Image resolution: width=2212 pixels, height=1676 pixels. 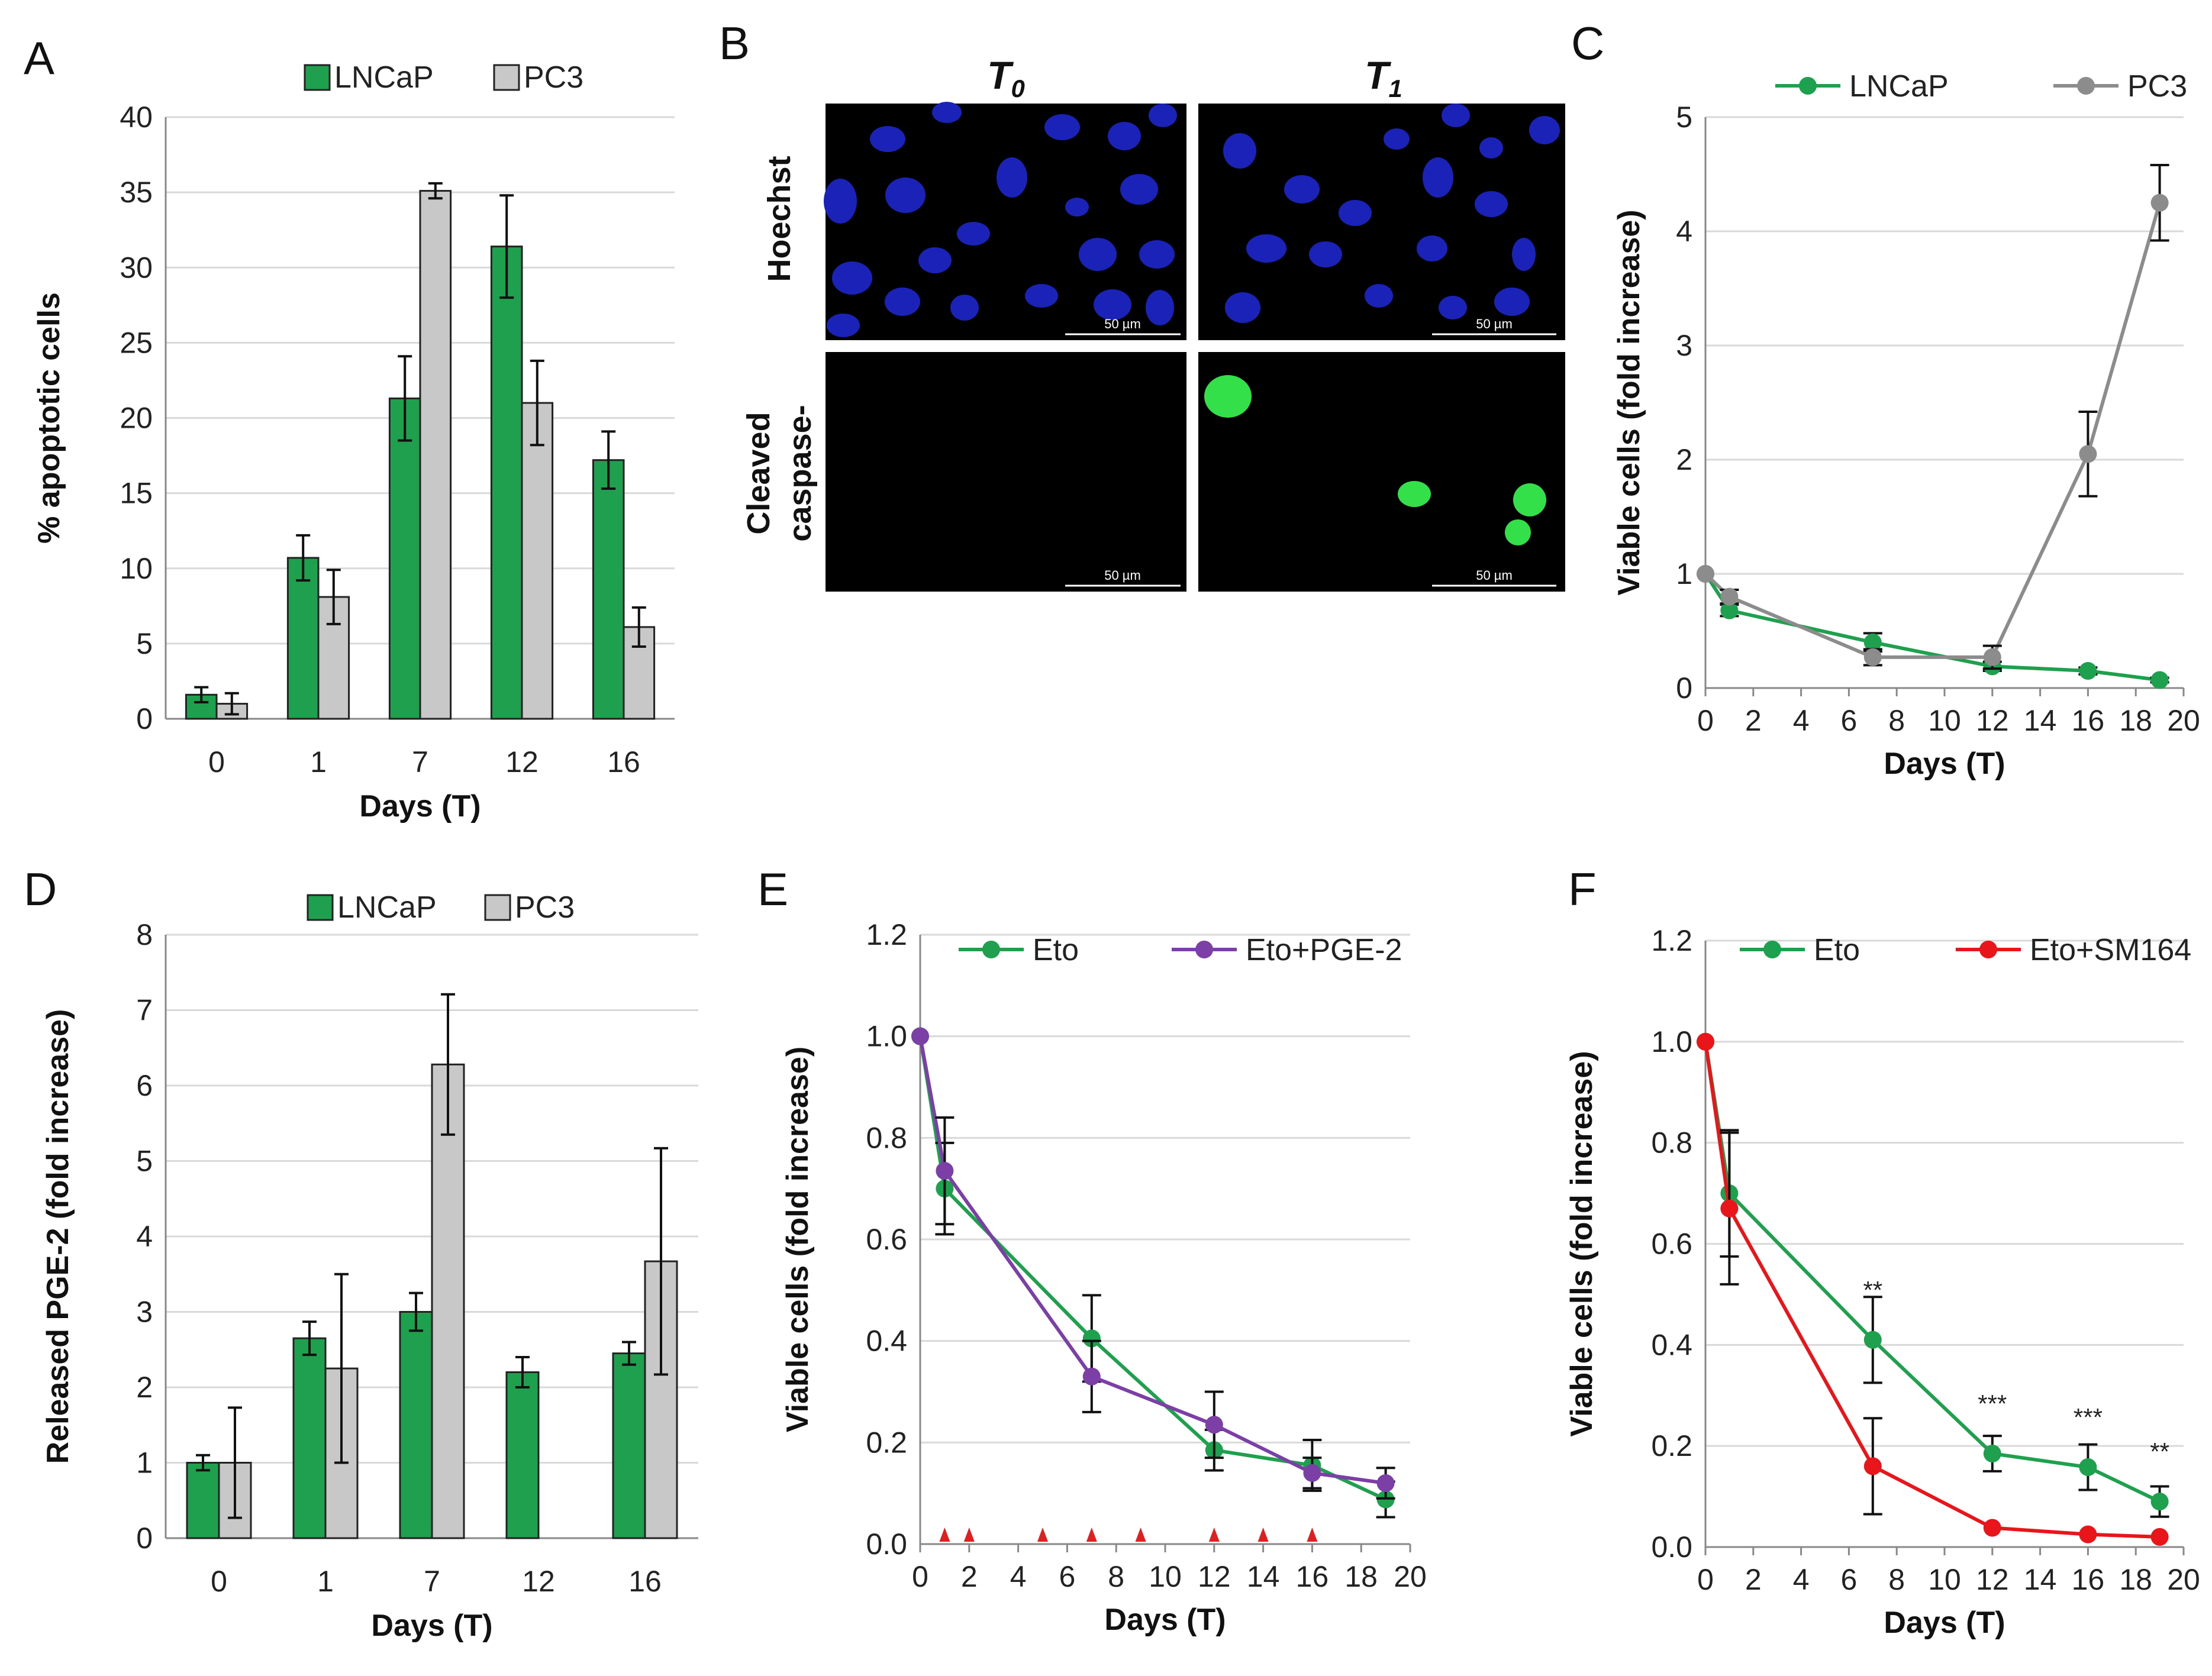 What do you see at coordinates (545, 907) in the screenshot?
I see `legend-label-pc3: PC3` at bounding box center [545, 907].